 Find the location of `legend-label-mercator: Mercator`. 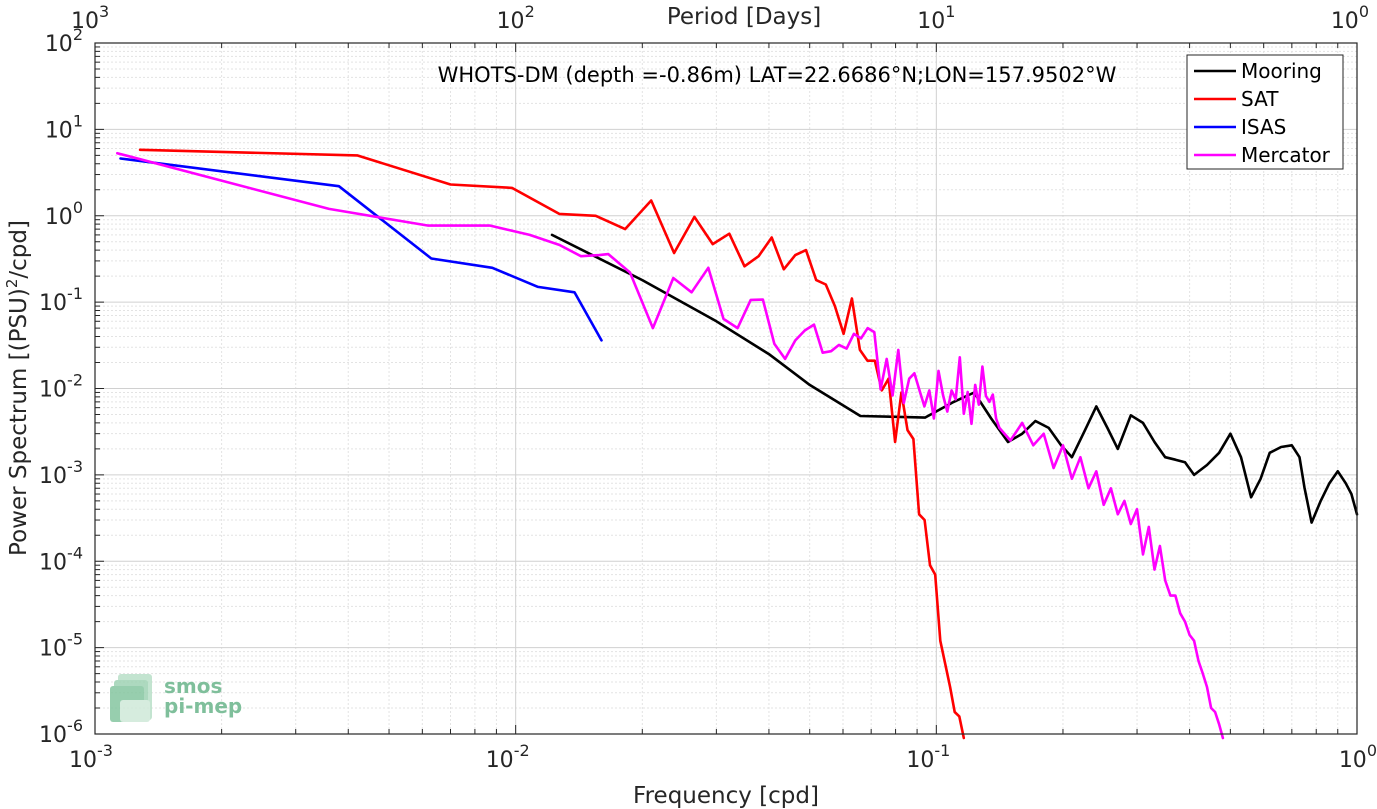

legend-label-mercator: Mercator is located at coordinates (1286, 155).